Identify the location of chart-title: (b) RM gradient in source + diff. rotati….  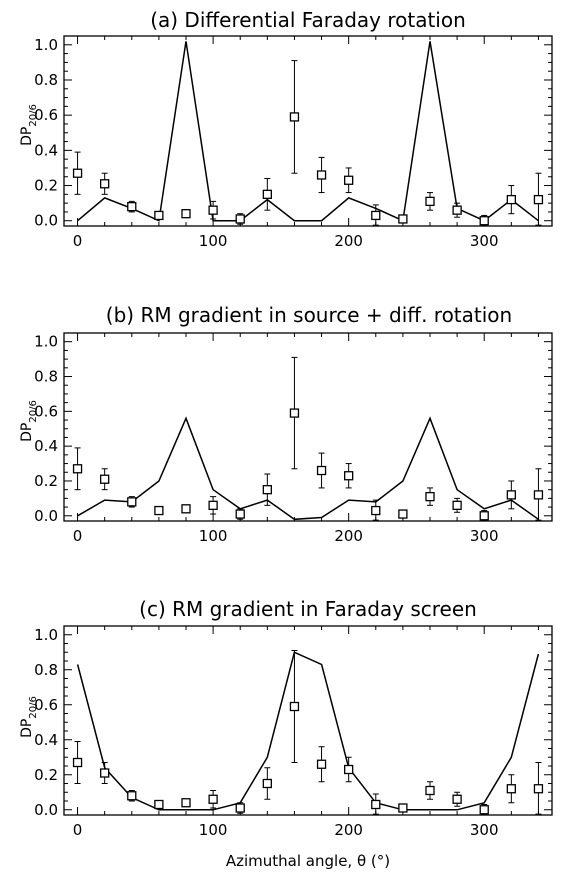
(309, 315).